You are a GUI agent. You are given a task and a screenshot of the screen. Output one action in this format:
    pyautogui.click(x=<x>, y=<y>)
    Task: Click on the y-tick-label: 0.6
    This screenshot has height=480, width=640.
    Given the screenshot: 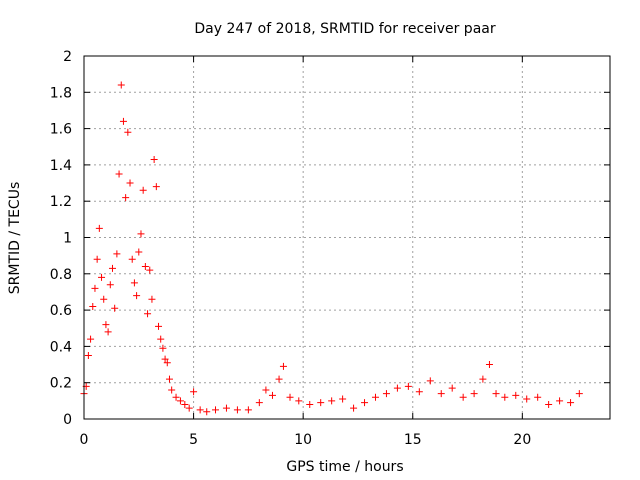 What is the action you would take?
    pyautogui.click(x=61, y=311)
    